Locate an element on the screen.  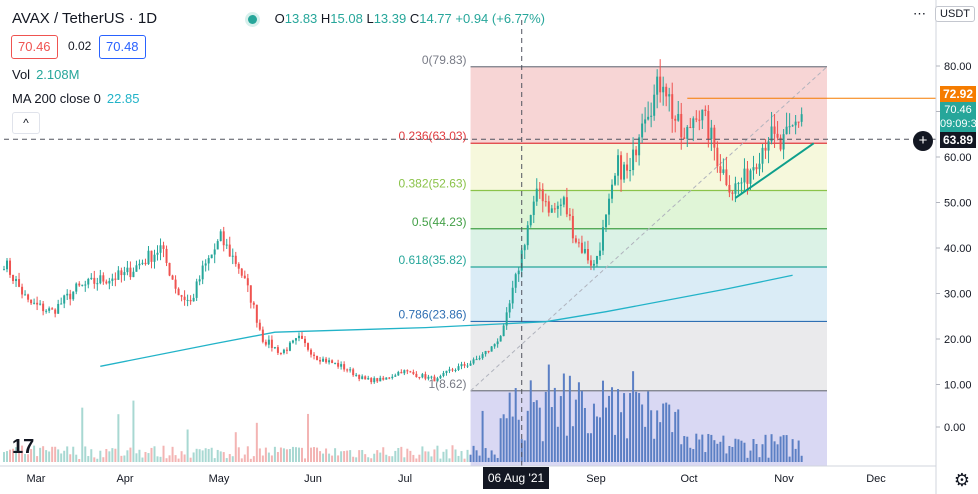
volume-indicator-legend: Vol 2.108M is located at coordinates (45, 74).